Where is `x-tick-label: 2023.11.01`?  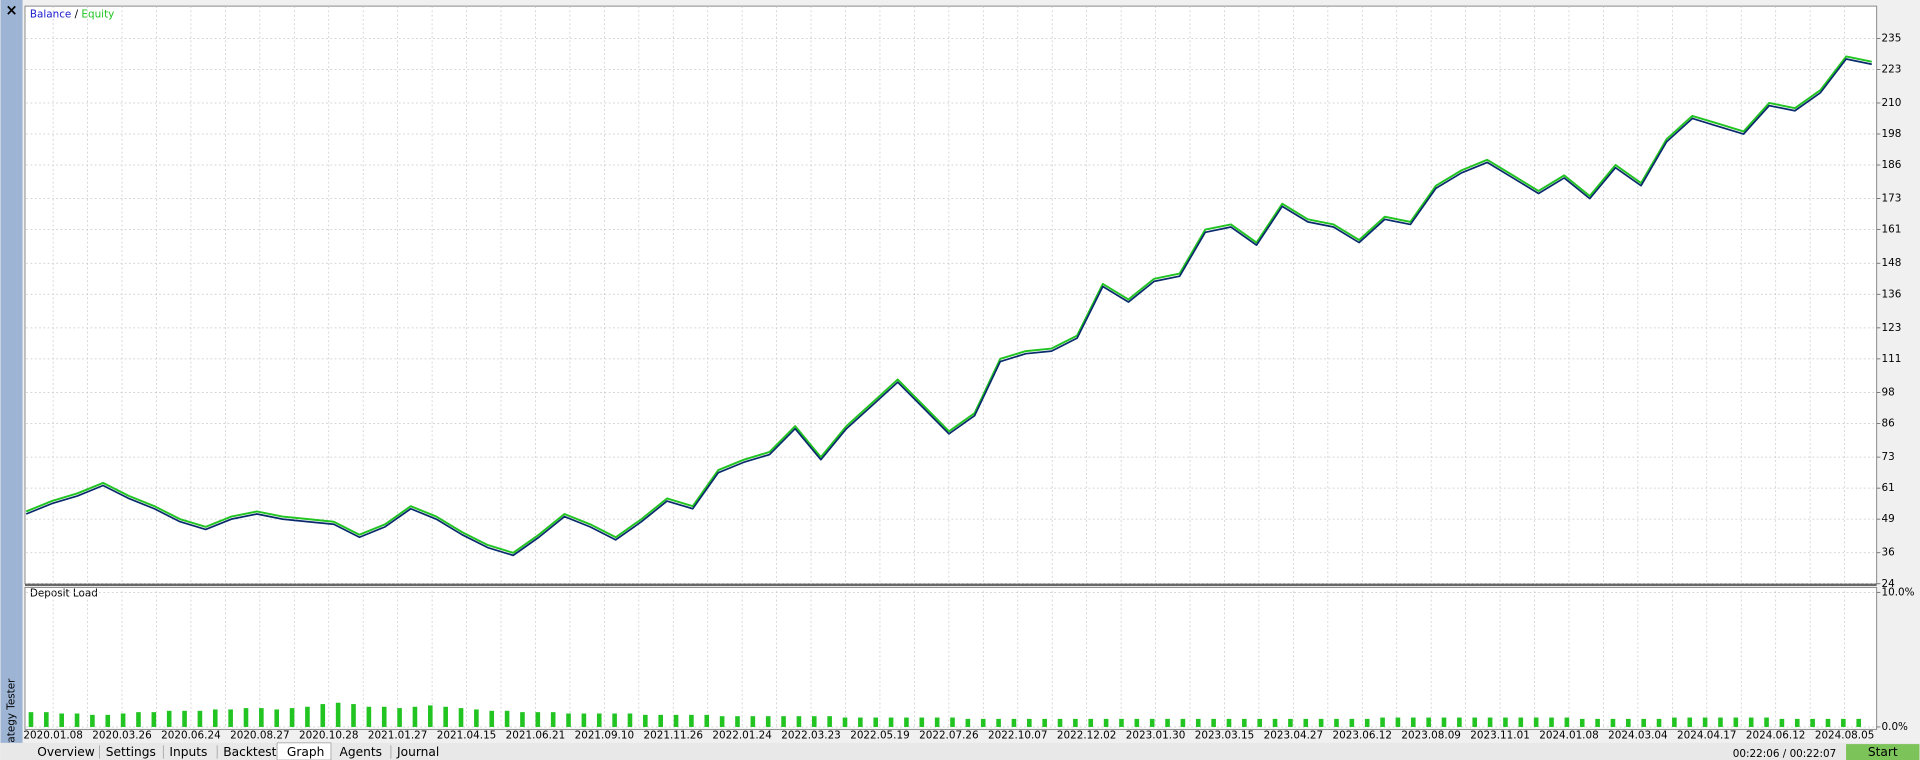 x-tick-label: 2023.11.01 is located at coordinates (1500, 736).